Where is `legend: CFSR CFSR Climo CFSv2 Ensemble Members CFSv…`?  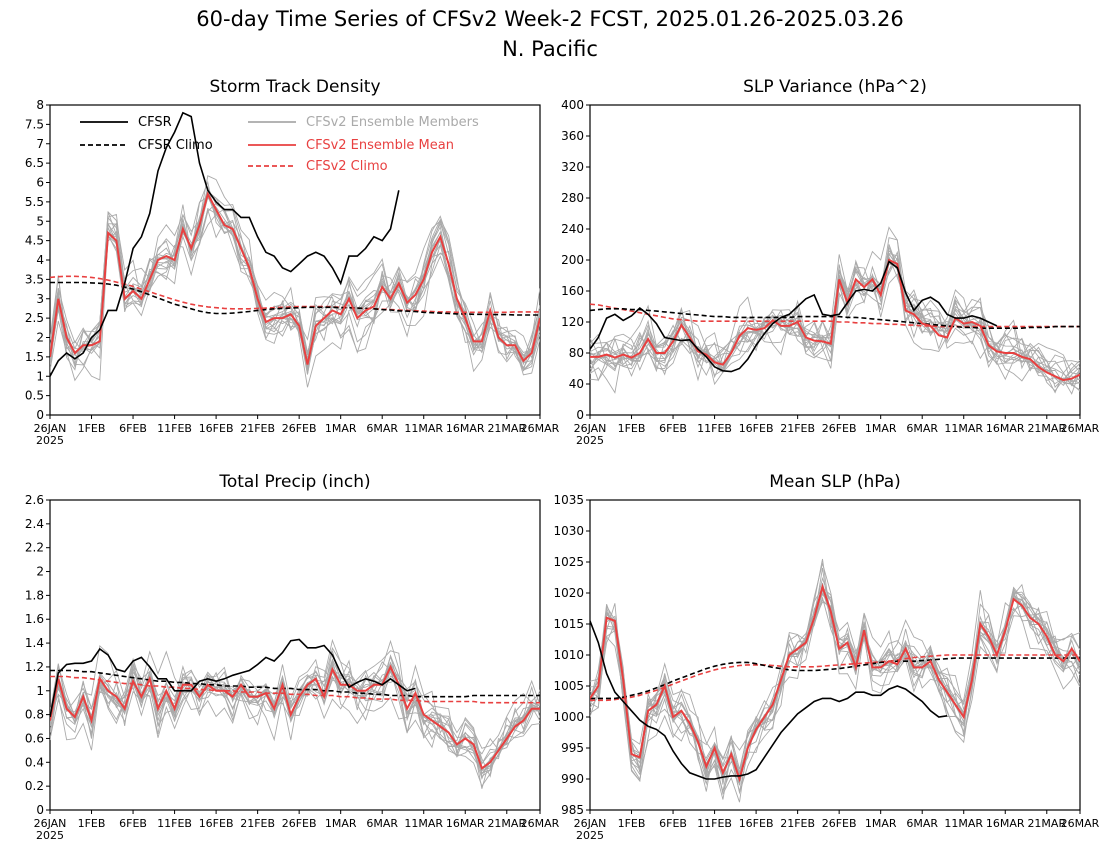 legend: CFSR CFSR Climo CFSv2 Ensemble Members CFSv… is located at coordinates (279, 144).